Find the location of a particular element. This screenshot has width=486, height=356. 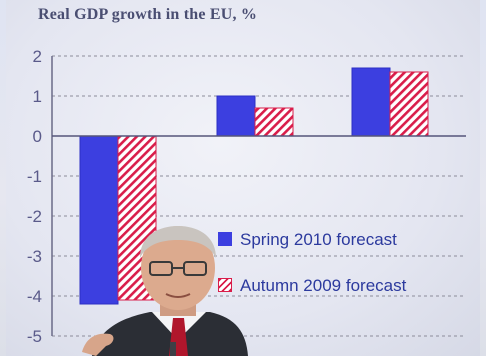

y-tick-label: -3 is located at coordinates (34, 256).